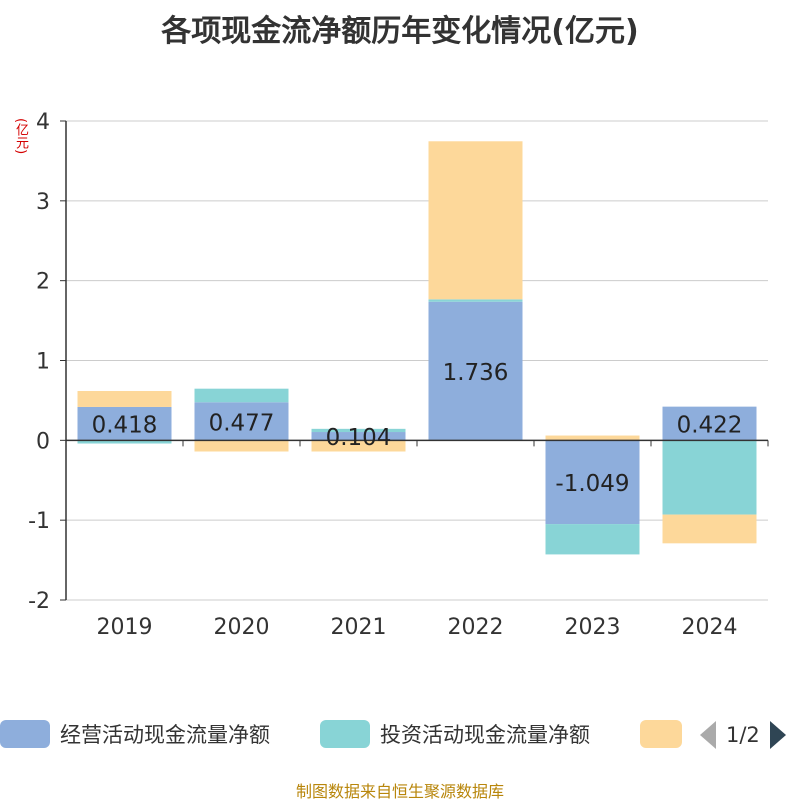 The image size is (800, 802). What do you see at coordinates (25, 734) in the screenshot?
I see `legend-swatch-operating` at bounding box center [25, 734].